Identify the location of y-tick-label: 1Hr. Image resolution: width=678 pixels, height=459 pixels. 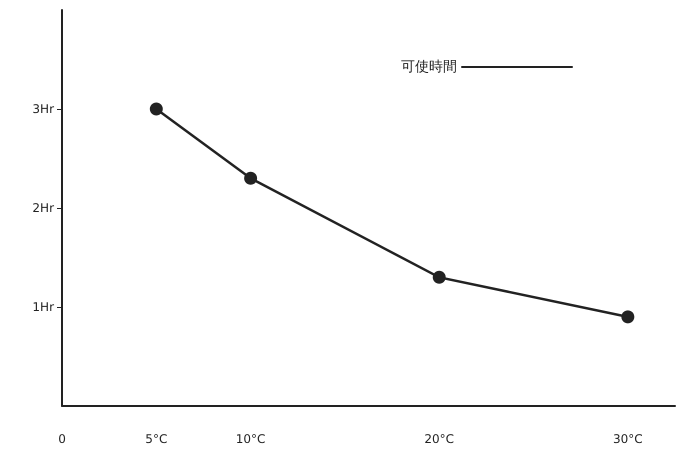
(43, 307).